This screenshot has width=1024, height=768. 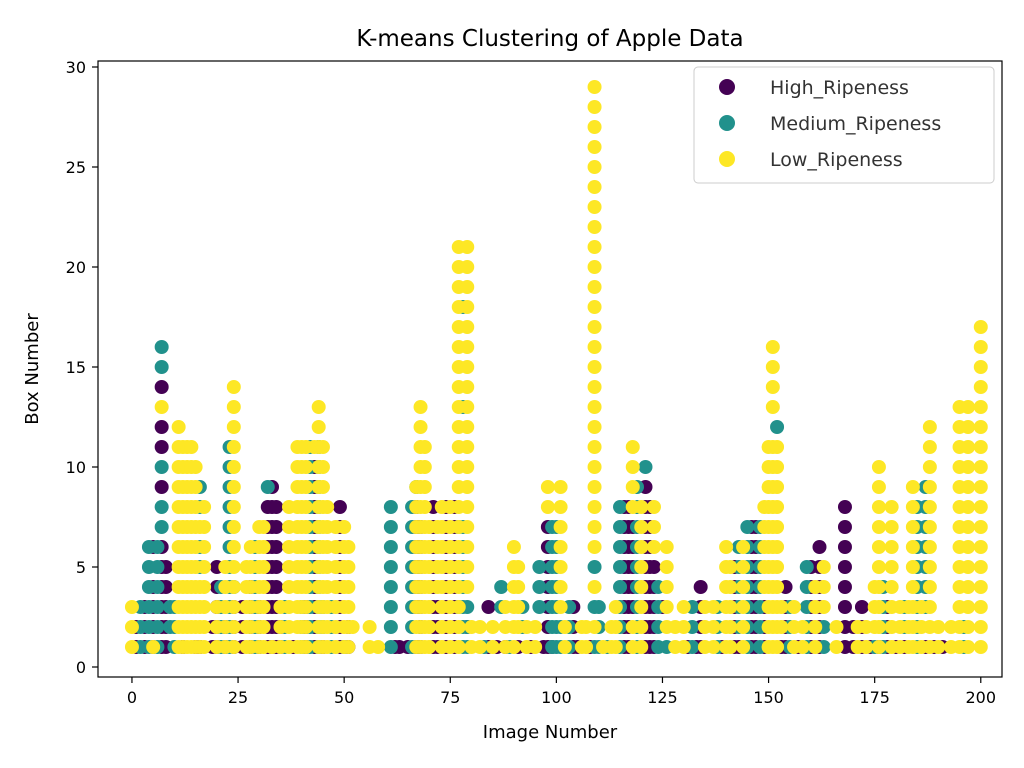 I want to click on x-tick-label: 100, so click(x=556, y=697).